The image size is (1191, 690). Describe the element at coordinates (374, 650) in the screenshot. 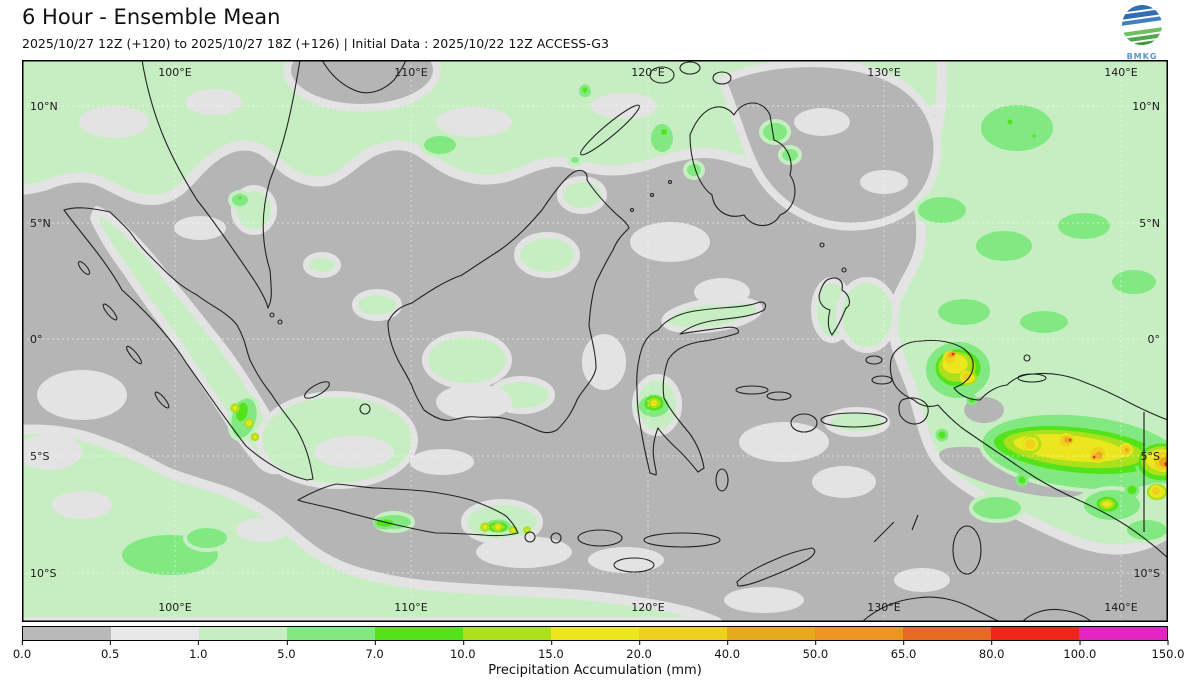

I see `colorbar-tick: 7.0` at that location.